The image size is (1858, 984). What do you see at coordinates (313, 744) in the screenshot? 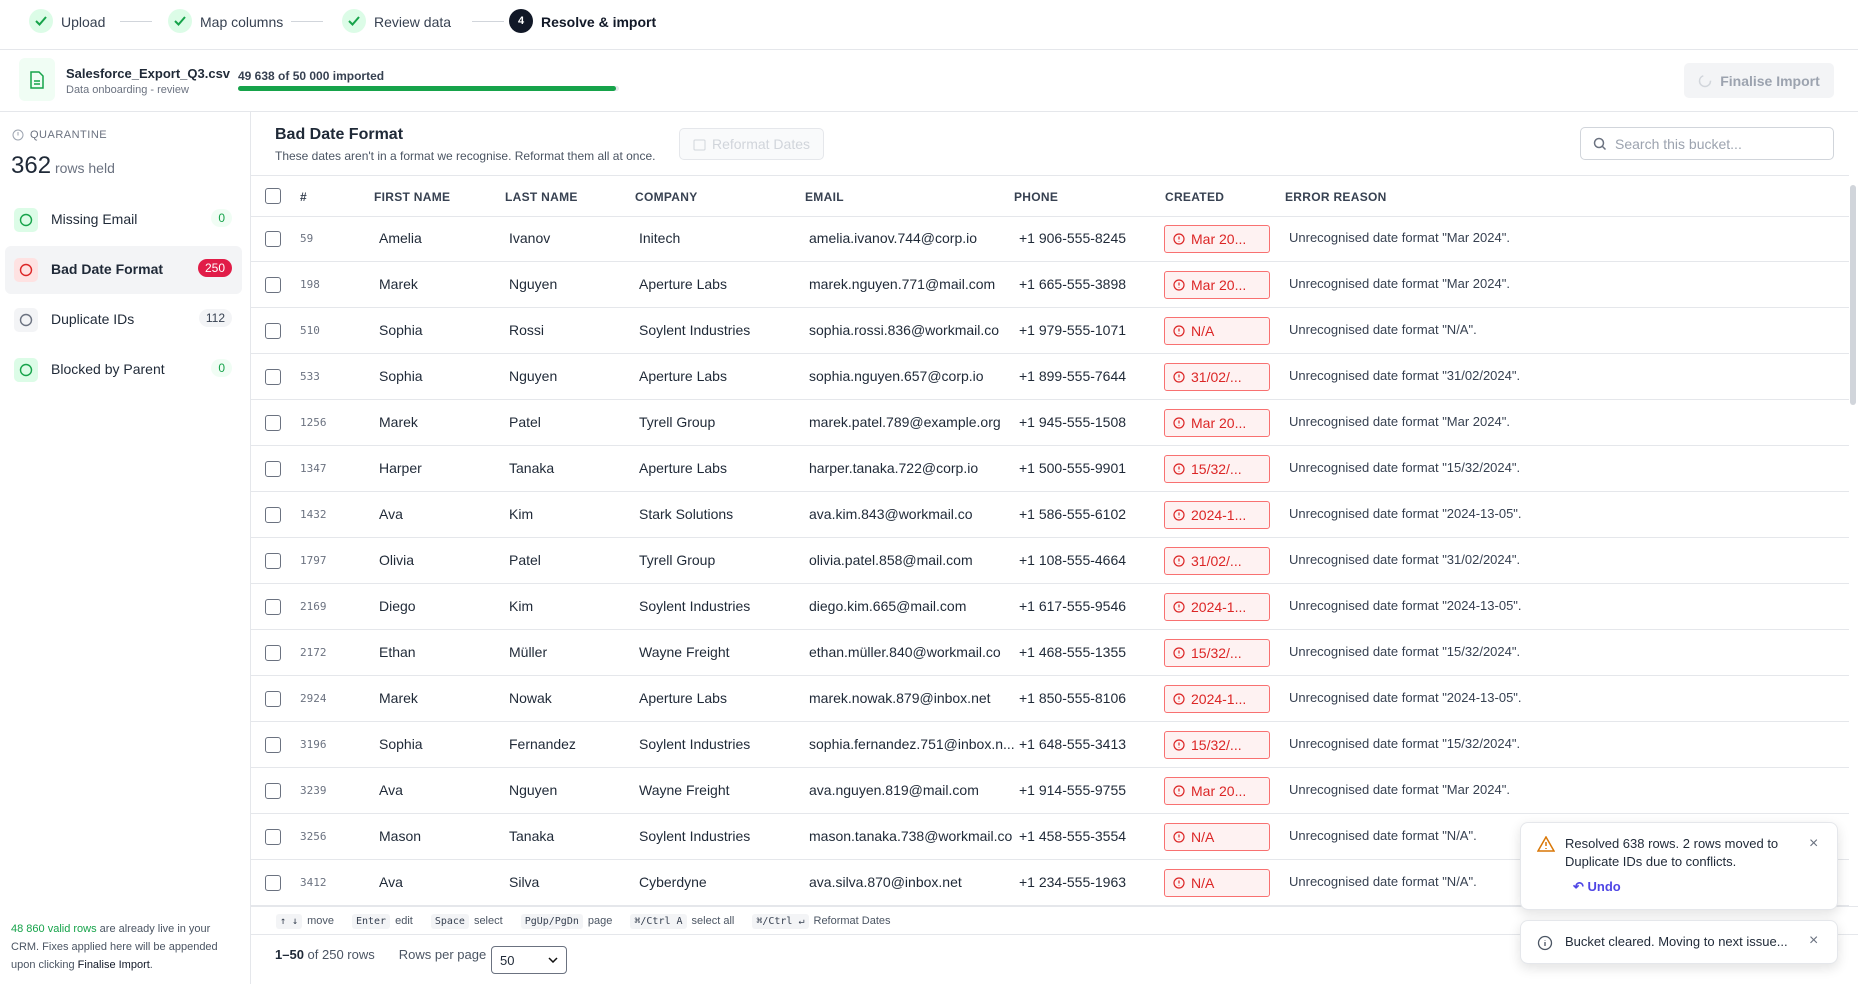
I see `row-id: 3196` at bounding box center [313, 744].